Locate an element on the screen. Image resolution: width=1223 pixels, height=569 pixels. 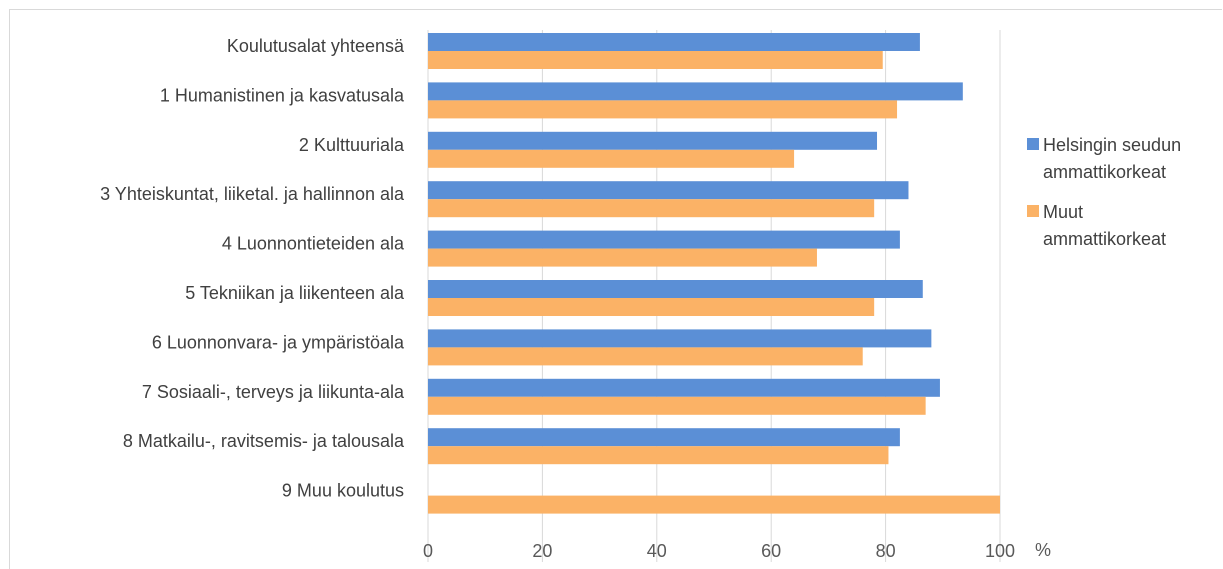
legend-label: Helsingin seudun is located at coordinates (1112, 145).